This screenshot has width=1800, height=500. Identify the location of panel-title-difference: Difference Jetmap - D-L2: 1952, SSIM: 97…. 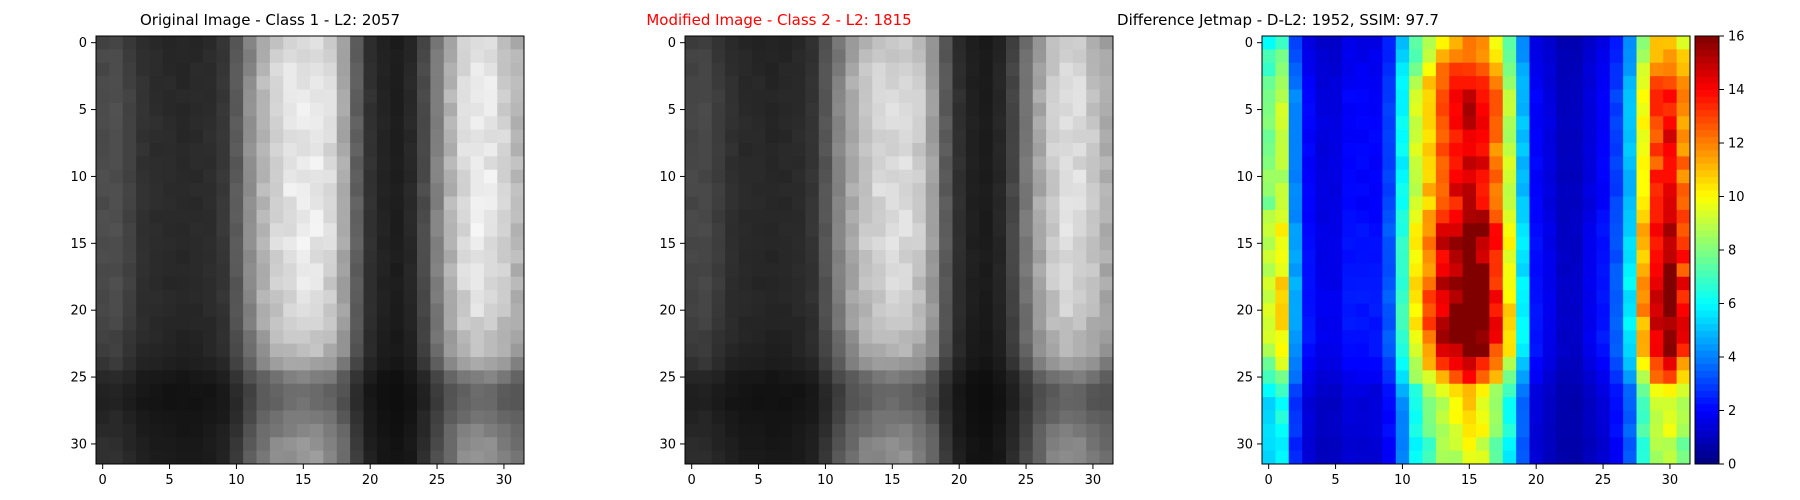
(1278, 20).